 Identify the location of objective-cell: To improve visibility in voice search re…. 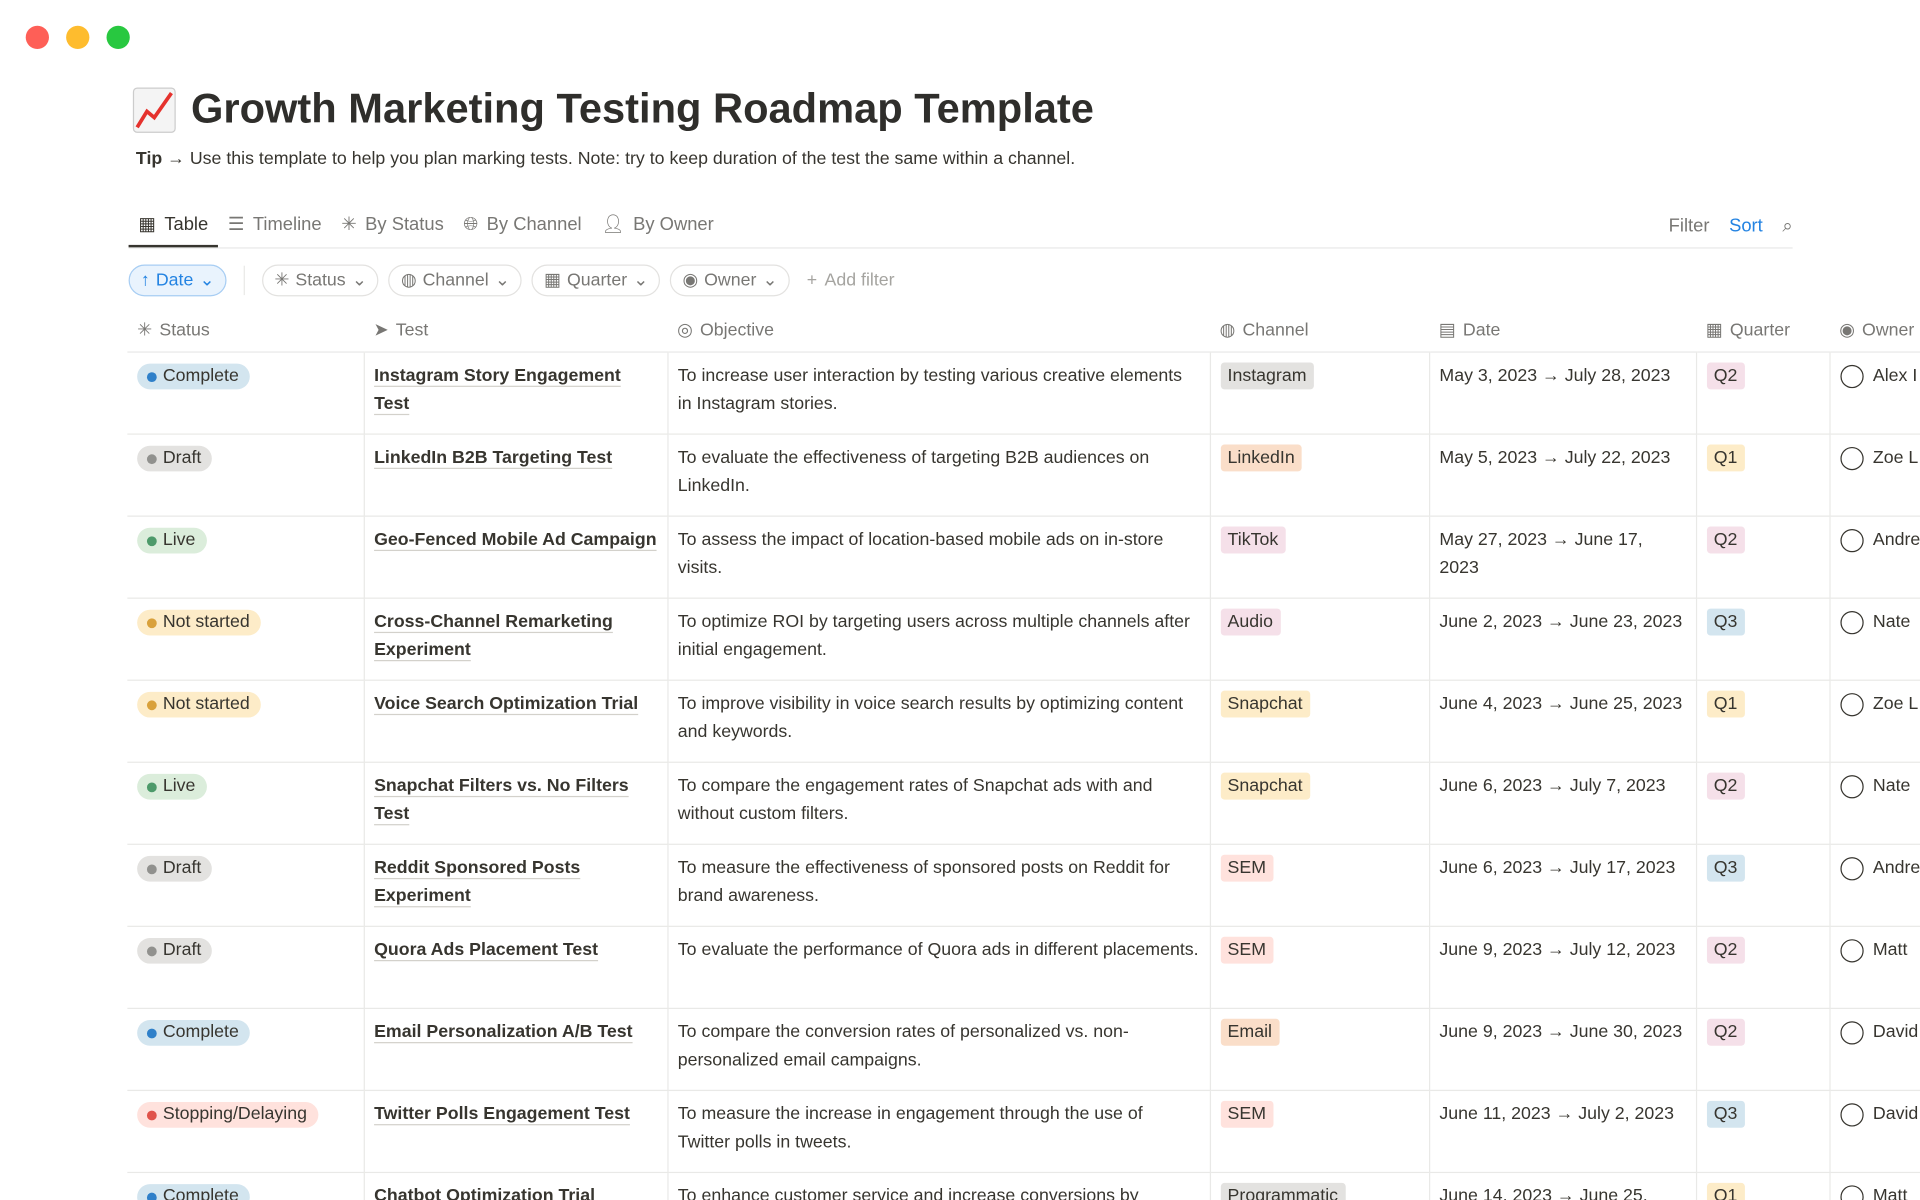
(939, 721).